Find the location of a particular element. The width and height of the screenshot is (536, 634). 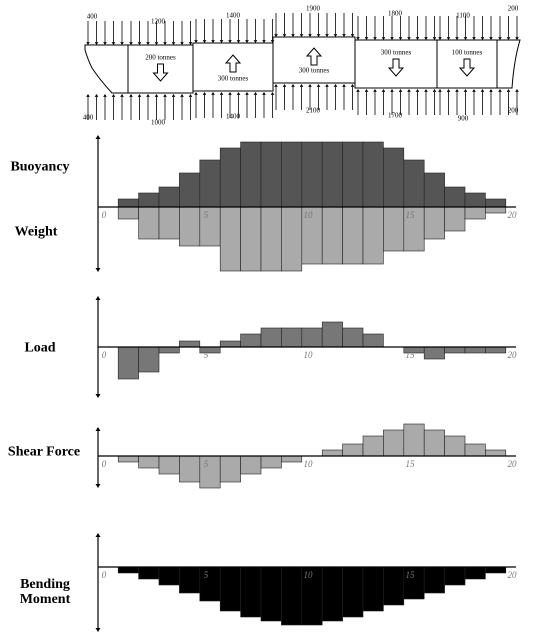

section-arrow is located at coordinates (160, 72).